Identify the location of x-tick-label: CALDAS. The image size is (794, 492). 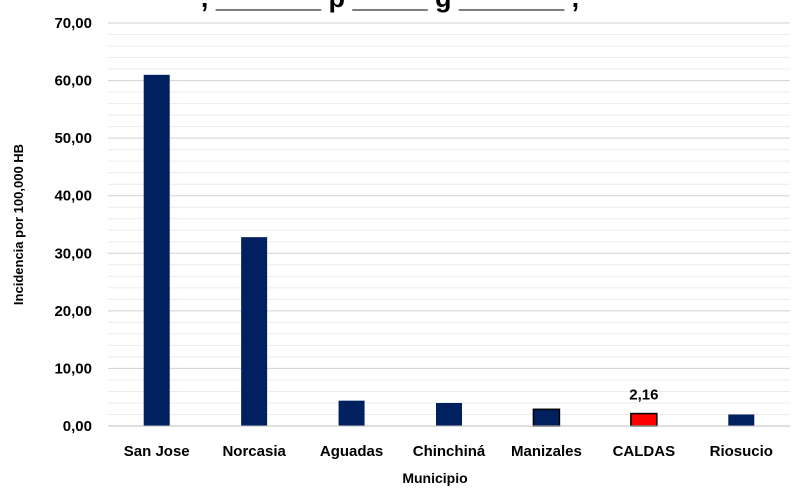
(644, 451).